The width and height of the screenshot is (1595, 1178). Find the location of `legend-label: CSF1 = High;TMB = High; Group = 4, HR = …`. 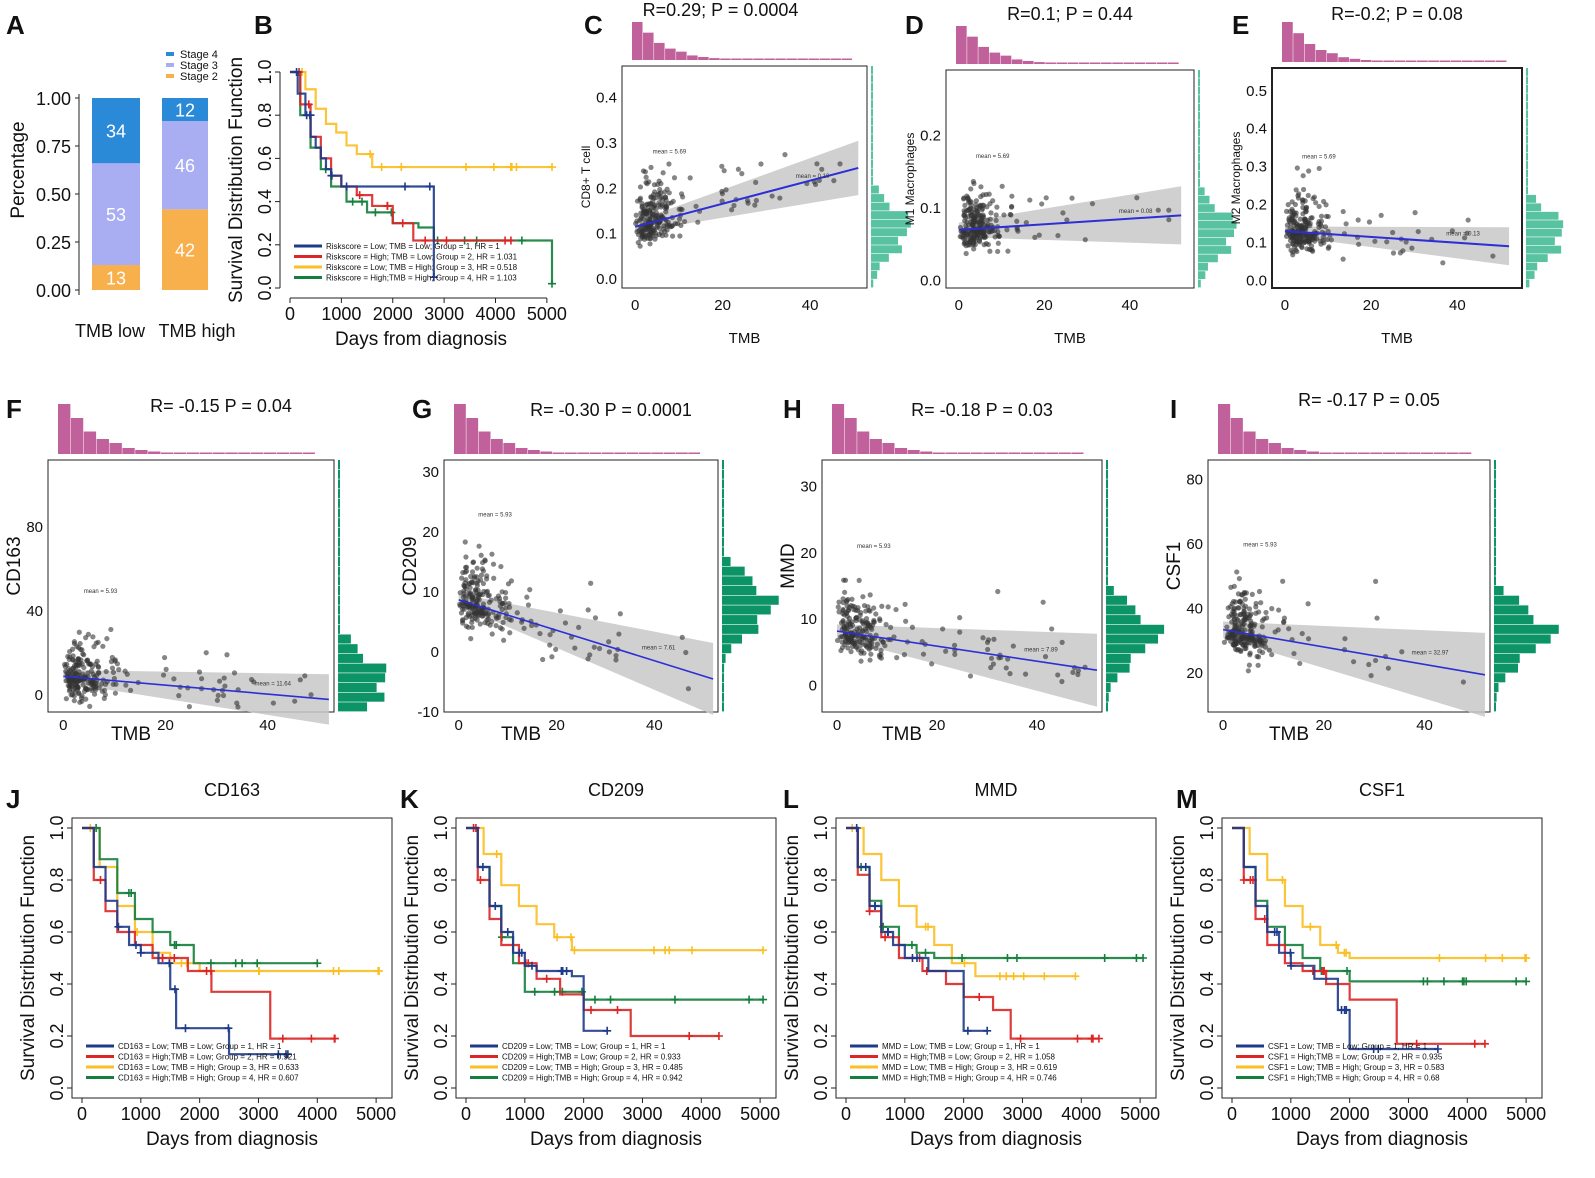

legend-label: CSF1 = High;TMB = High; Group = 4, HR = … is located at coordinates (1354, 1078).